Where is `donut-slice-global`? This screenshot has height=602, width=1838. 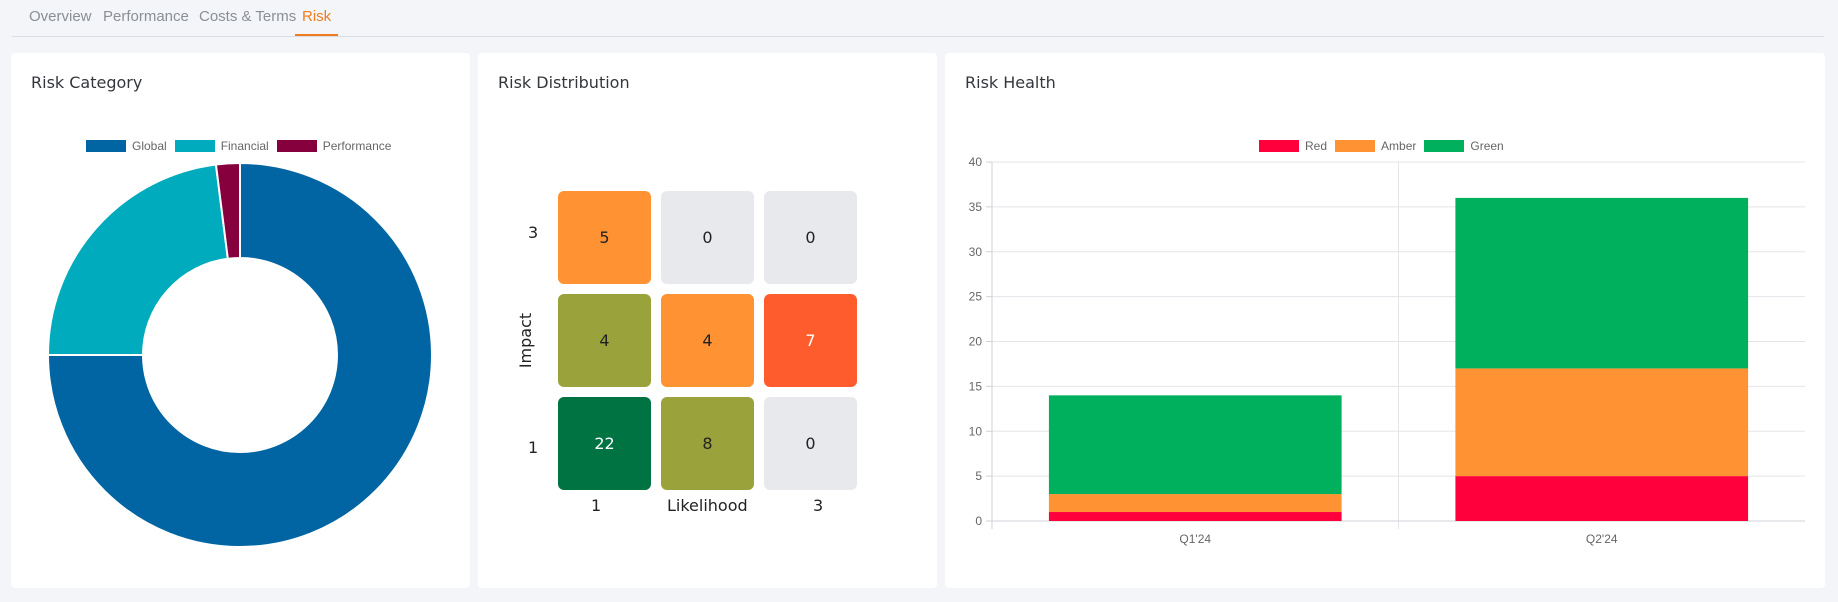
donut-slice-global is located at coordinates (239, 354).